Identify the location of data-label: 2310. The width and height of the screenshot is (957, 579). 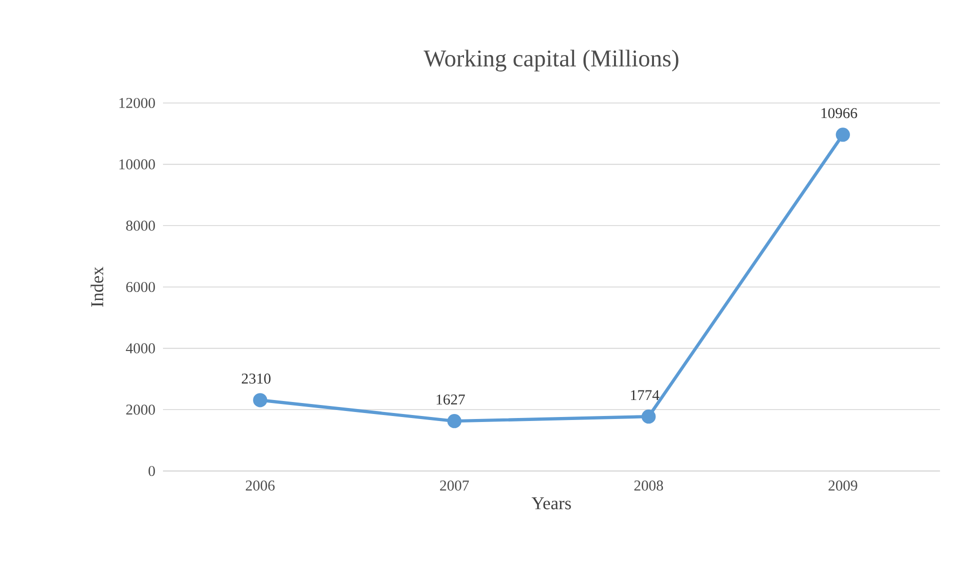
(256, 379).